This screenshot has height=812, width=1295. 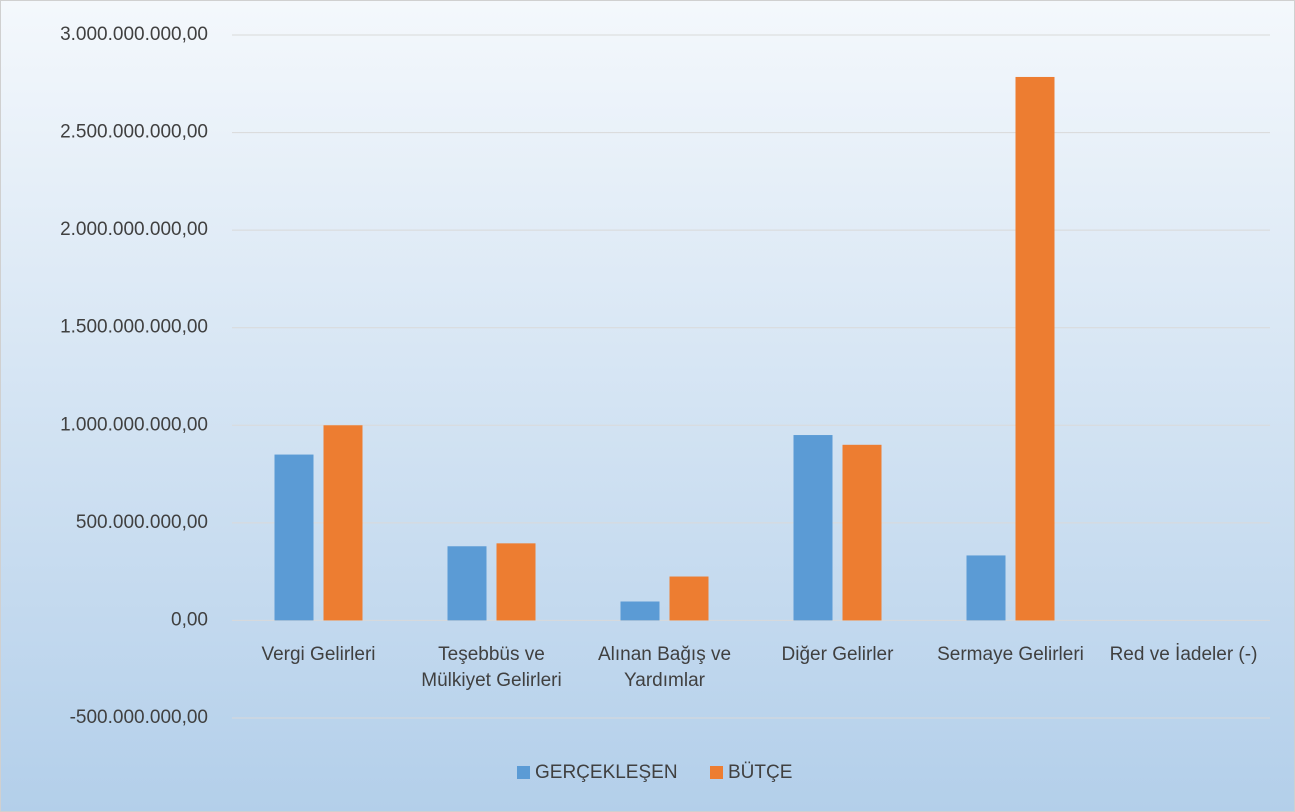 I want to click on legend-label: BÜTÇE, so click(x=760, y=772).